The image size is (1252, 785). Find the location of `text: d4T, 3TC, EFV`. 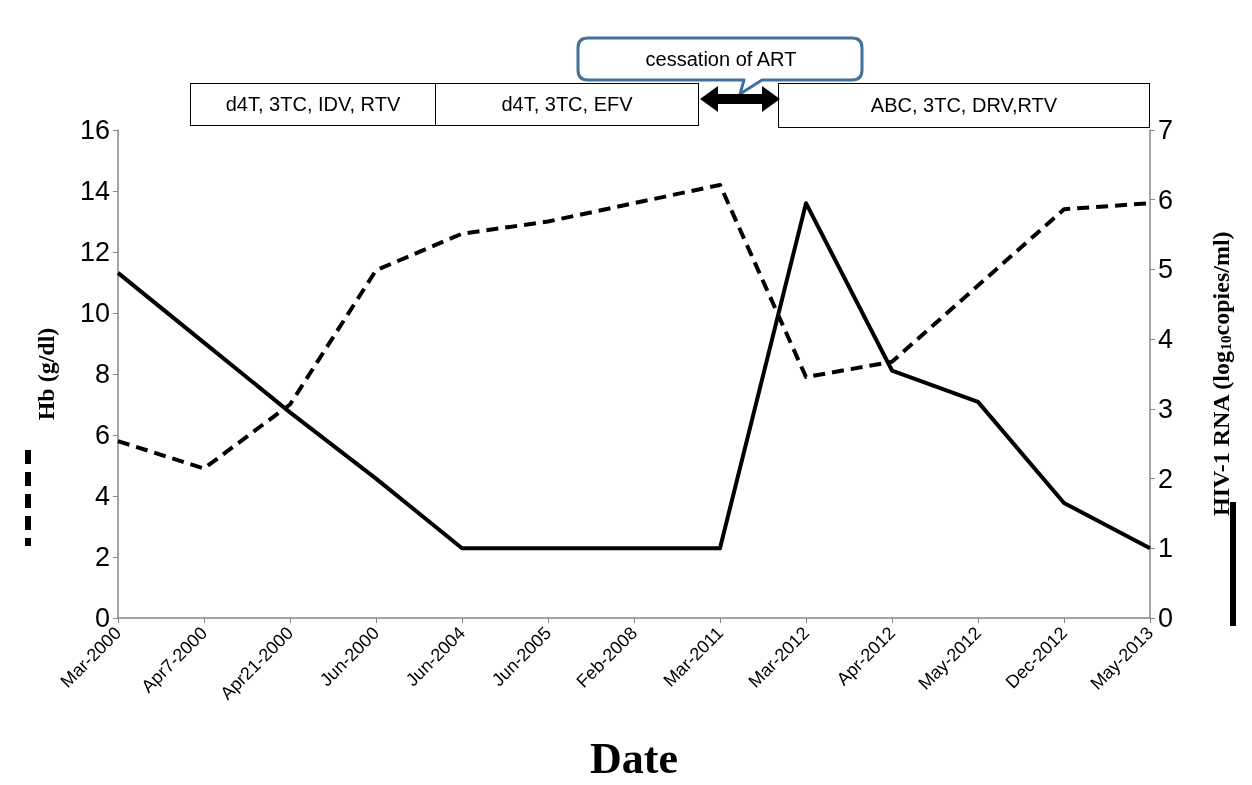

text: d4T, 3TC, EFV is located at coordinates (567, 104).